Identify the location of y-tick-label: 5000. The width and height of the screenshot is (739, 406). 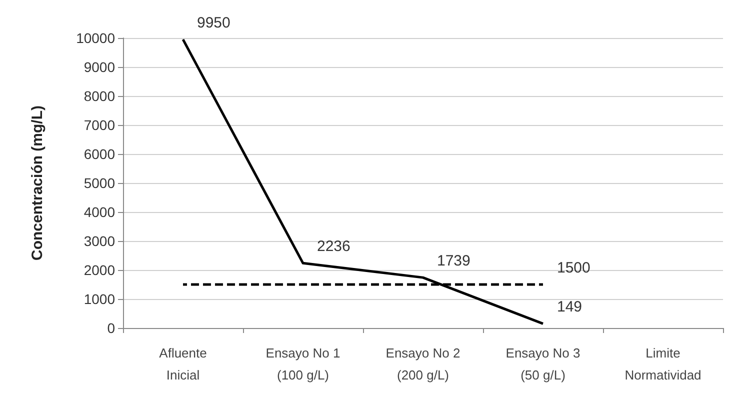
(100, 183).